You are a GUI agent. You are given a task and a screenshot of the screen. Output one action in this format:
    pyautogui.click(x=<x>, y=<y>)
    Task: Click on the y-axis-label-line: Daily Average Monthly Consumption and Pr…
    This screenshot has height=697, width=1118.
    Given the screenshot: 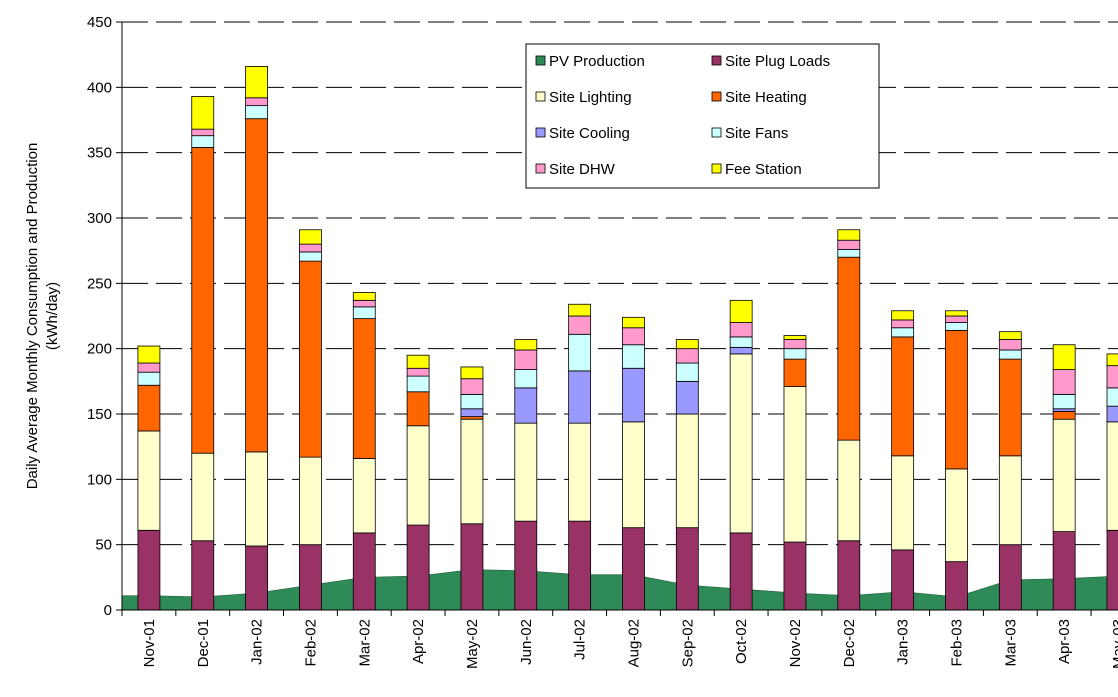 What is the action you would take?
    pyautogui.click(x=32, y=316)
    